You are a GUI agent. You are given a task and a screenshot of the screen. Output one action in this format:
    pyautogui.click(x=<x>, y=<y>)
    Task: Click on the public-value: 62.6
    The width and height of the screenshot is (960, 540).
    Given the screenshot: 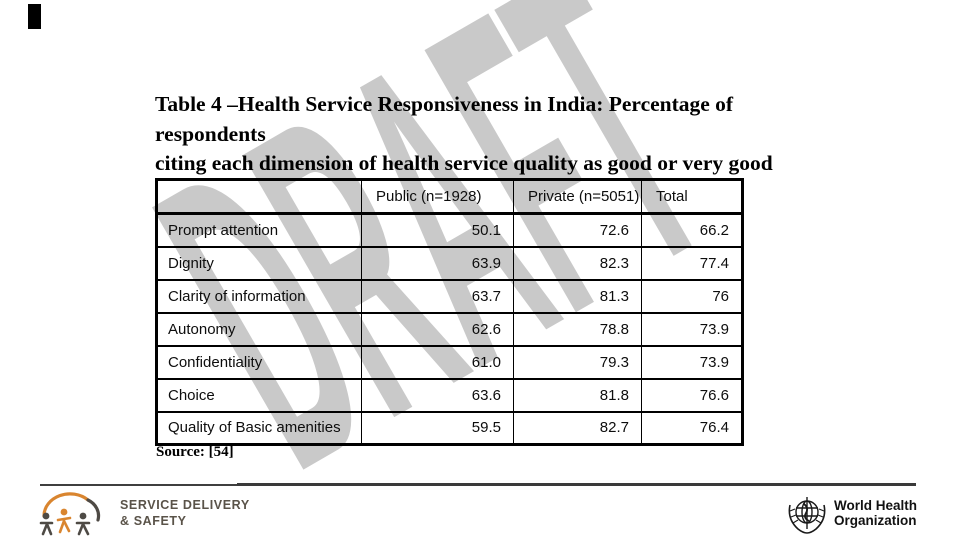 What is the action you would take?
    pyautogui.click(x=437, y=328)
    